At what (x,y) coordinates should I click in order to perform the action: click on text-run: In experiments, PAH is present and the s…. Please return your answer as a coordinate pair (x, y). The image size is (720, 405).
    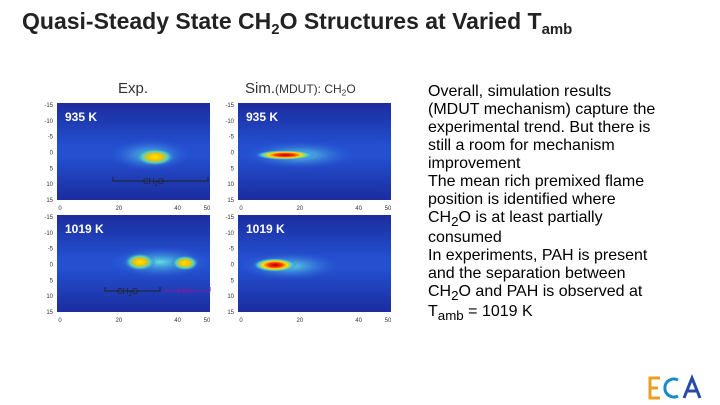
    Looking at the image, I should click on (538, 274).